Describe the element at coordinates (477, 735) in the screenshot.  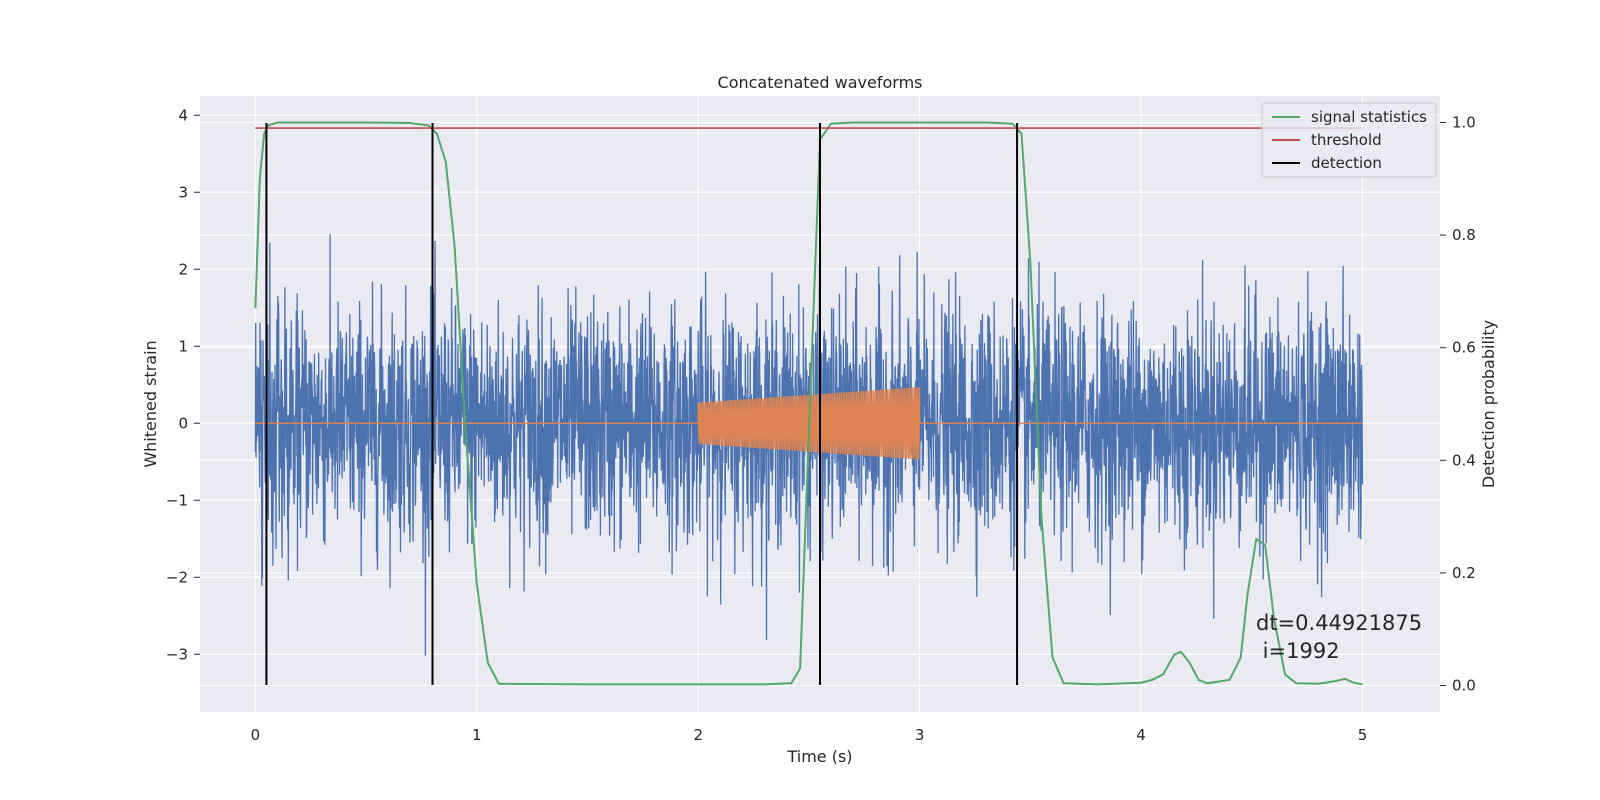
I see `x-tick-label: 1` at that location.